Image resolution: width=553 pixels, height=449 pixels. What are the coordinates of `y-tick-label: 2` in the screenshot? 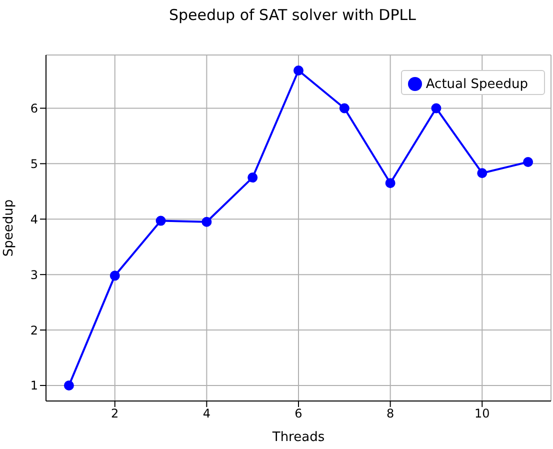 It's located at (34, 330).